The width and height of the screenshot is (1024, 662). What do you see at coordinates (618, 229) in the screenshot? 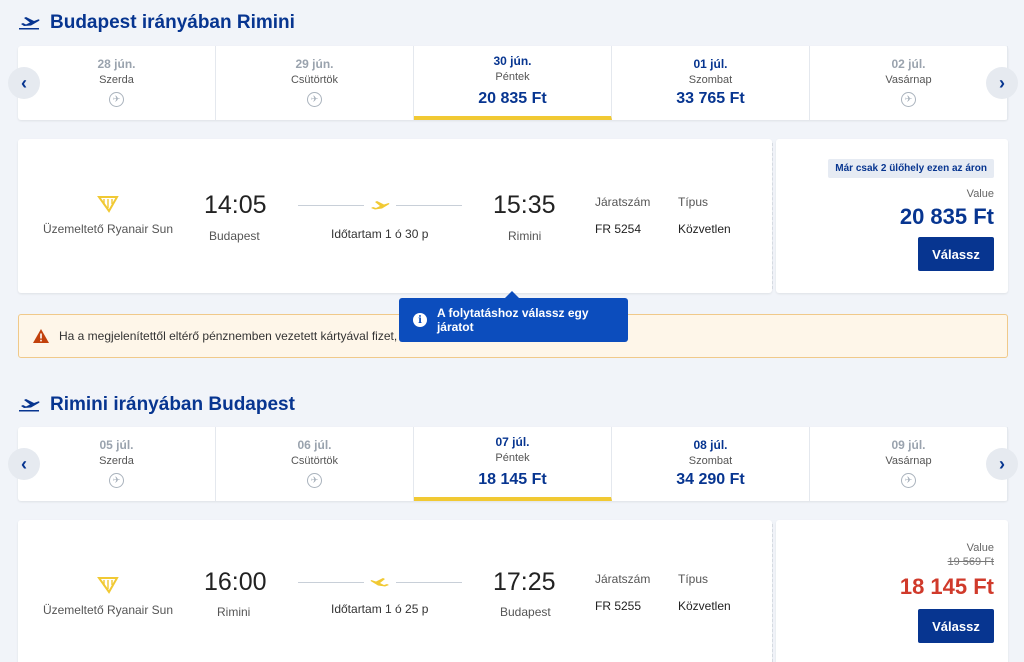
I see `flight-number: FR 5254` at bounding box center [618, 229].